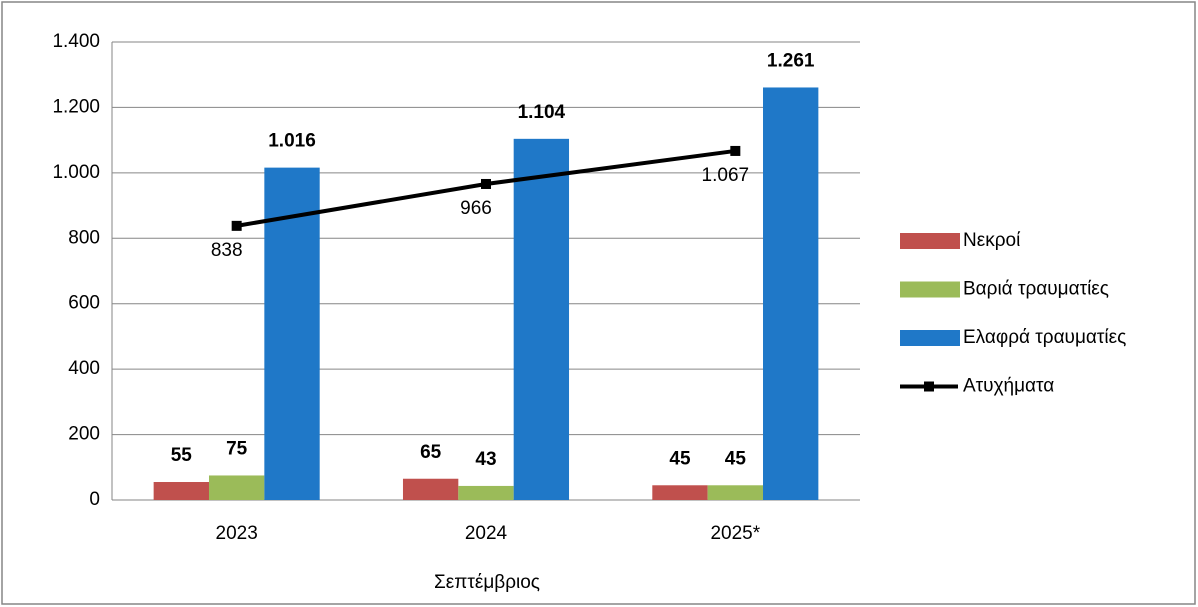 The width and height of the screenshot is (1198, 607). What do you see at coordinates (94, 499) in the screenshot?
I see `y-tick-label: 0` at bounding box center [94, 499].